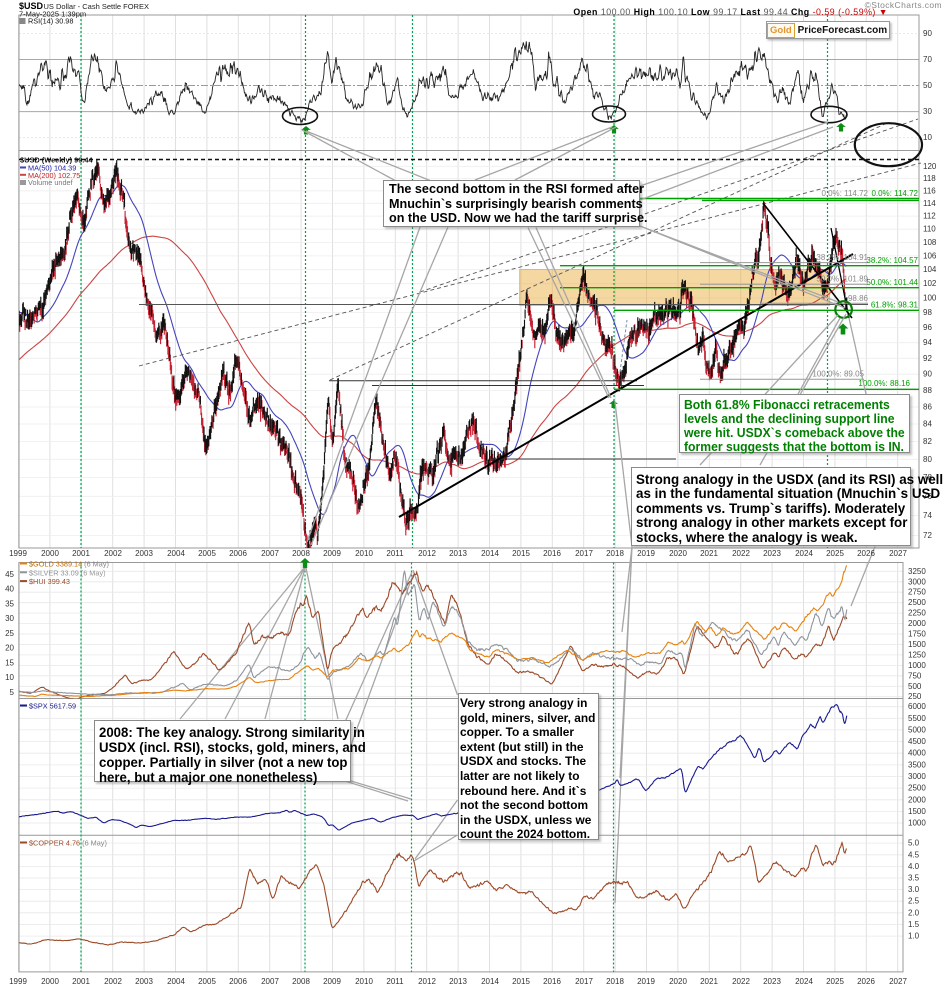 The height and width of the screenshot is (987, 945). I want to click on svg-text: 50.0%: 101.44, so click(892, 282).